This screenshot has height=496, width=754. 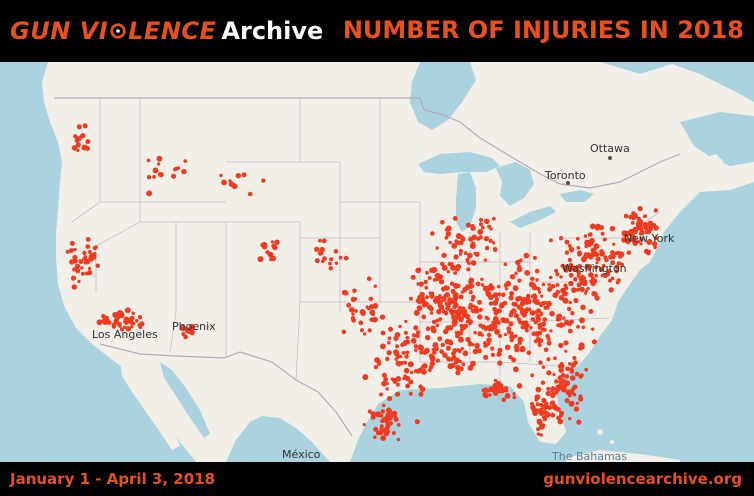 I want to click on label-bahamas: The Bahamas, so click(x=589, y=456).